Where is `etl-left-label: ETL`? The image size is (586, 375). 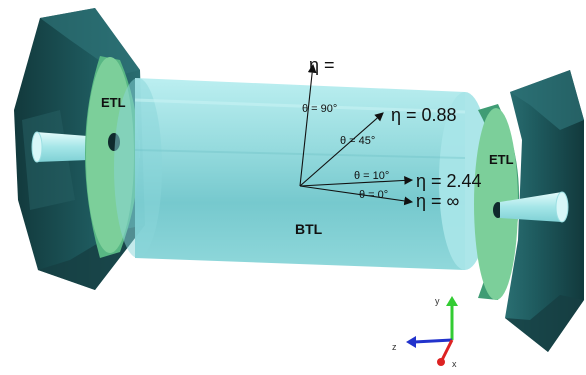 etl-left-label: ETL is located at coordinates (113, 102).